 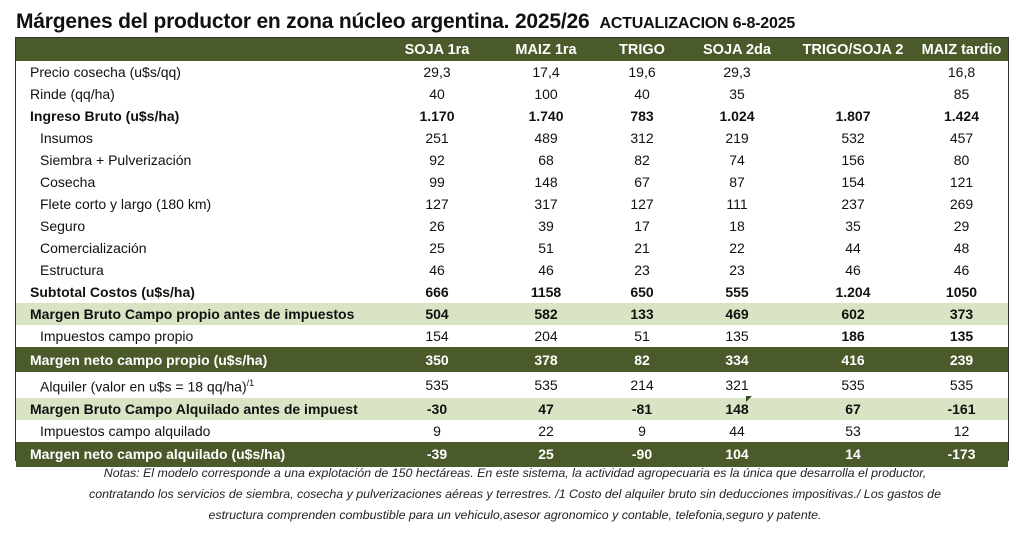 What do you see at coordinates (642, 182) in the screenshot?
I see `table-cell: 67` at bounding box center [642, 182].